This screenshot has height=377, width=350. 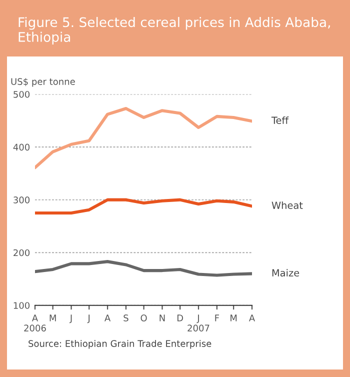 I want to click on y-axis-title: US$ per tonne, so click(x=43, y=82).